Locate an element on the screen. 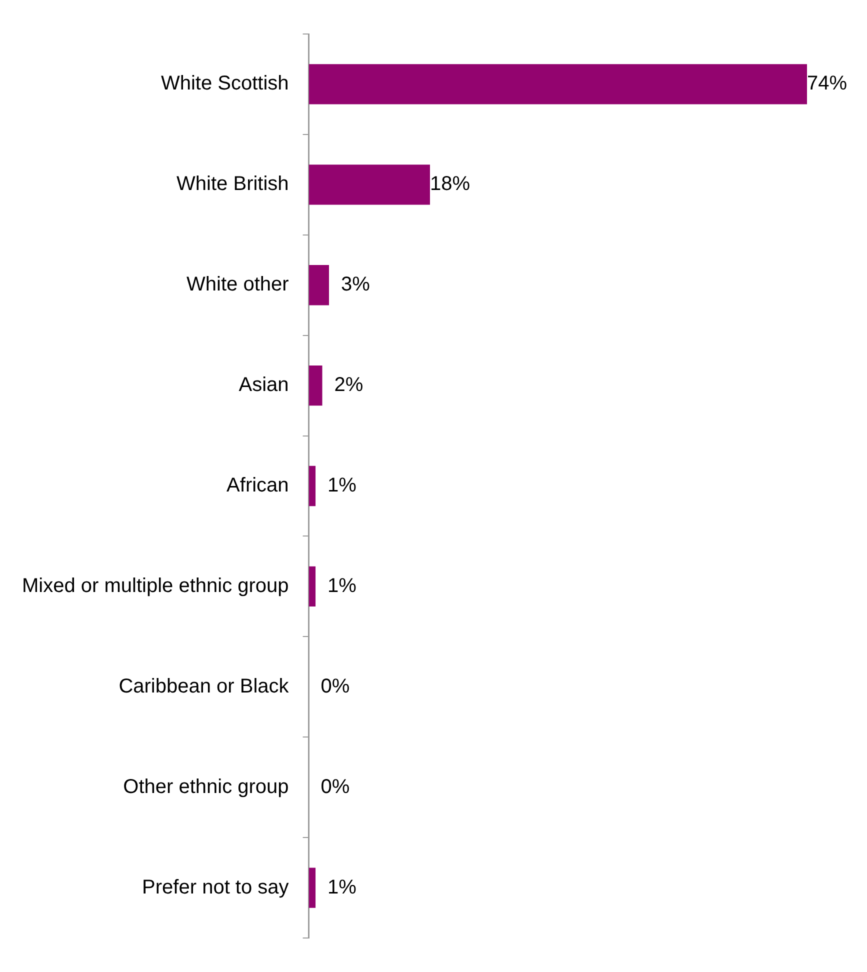 This screenshot has width=867, height=972. y-tick-label: White British is located at coordinates (232, 184).